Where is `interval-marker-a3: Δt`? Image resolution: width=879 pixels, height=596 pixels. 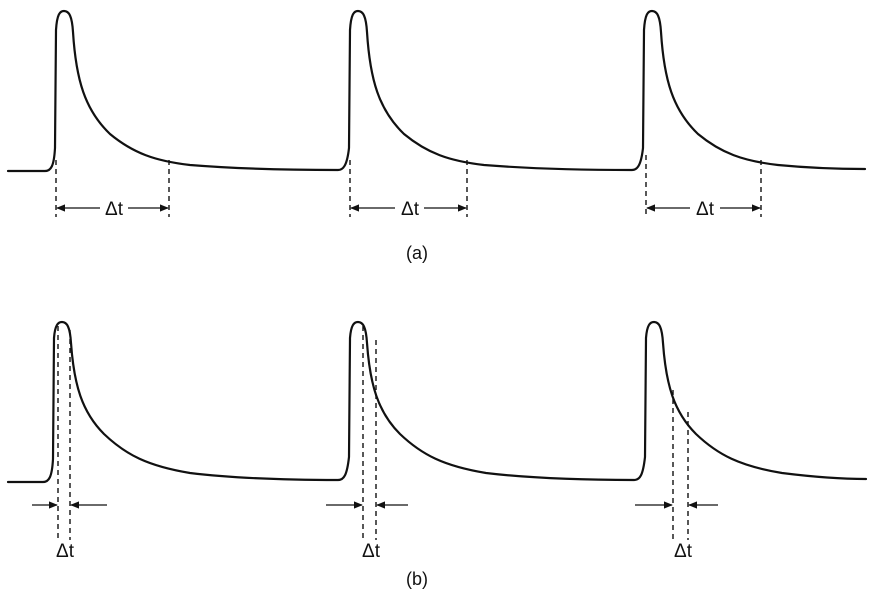
interval-marker-a3: Δt is located at coordinates (703, 187).